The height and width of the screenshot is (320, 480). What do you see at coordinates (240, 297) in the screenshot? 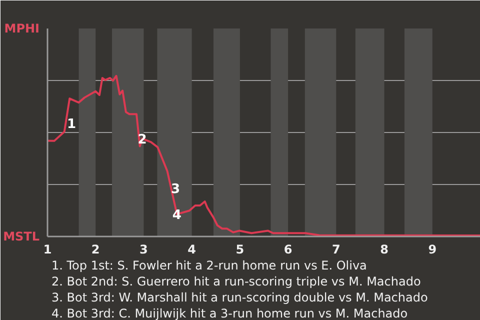
I see `text: 3. Bot 3rd: W. Marshall hit a run-scoring double vs M. Machado` at bounding box center [240, 297].